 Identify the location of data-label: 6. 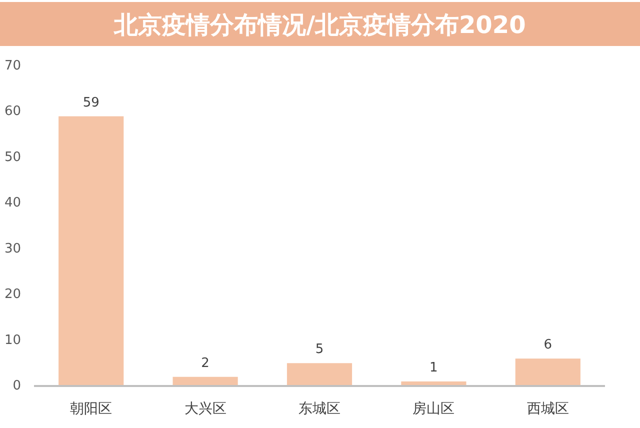
(548, 345).